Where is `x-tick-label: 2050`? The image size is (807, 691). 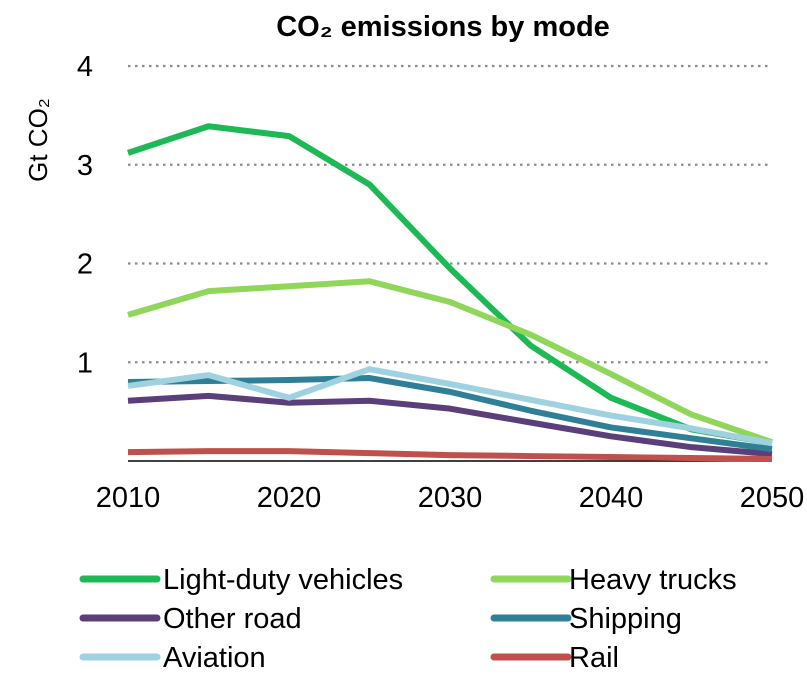 x-tick-label: 2050 is located at coordinates (772, 498).